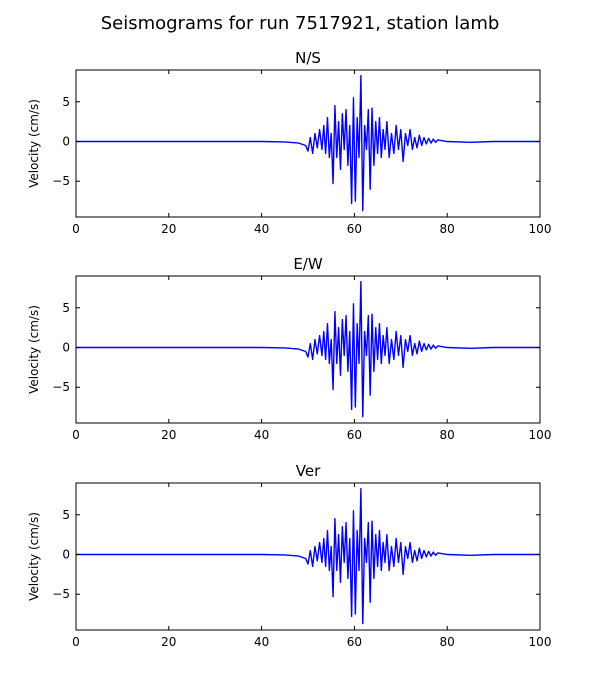  What do you see at coordinates (34, 143) in the screenshot?
I see `y-axis-label-ns: Velocity (cm/s)` at bounding box center [34, 143].